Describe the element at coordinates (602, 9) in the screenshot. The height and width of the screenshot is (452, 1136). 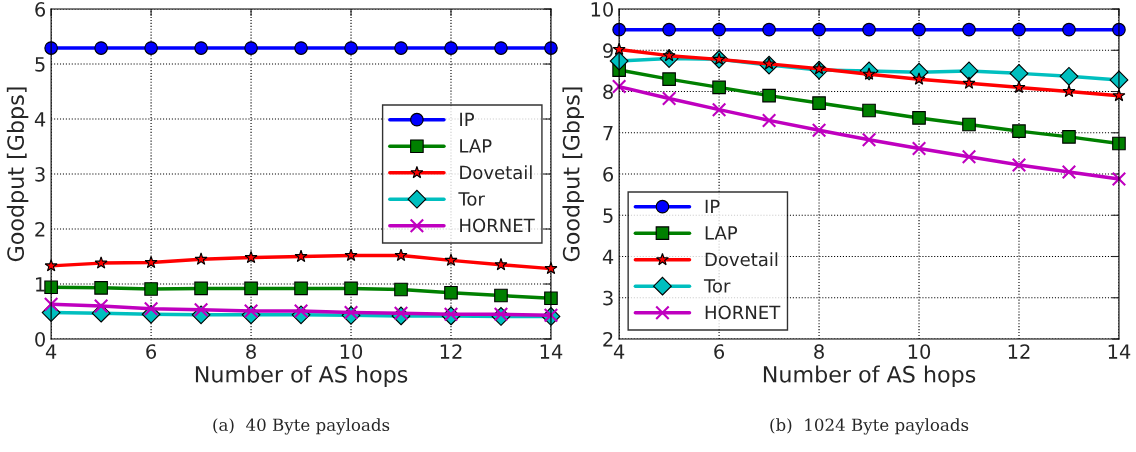
I see `y-tick-label: 10` at that location.